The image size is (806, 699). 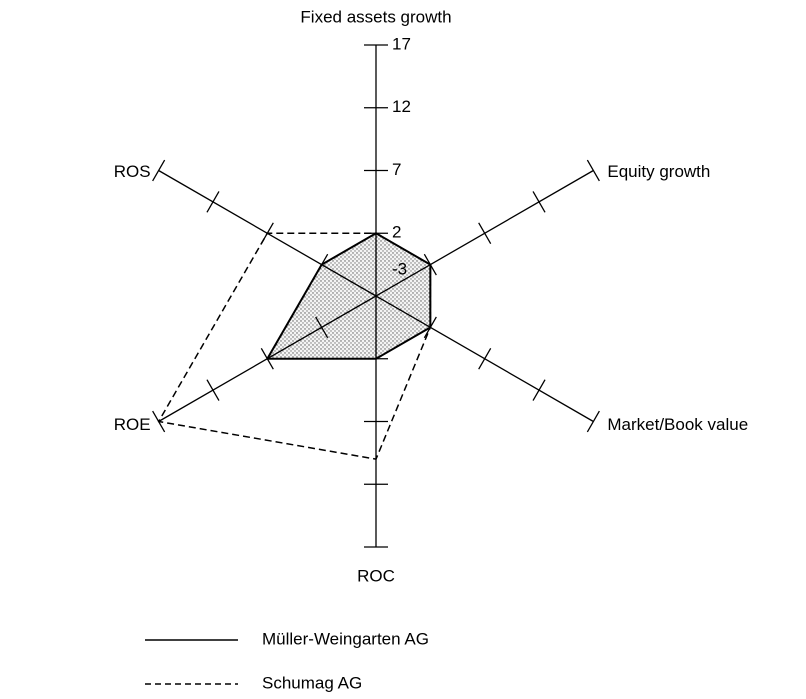 I want to click on axis-label: Fixed assets growth, so click(x=375, y=16).